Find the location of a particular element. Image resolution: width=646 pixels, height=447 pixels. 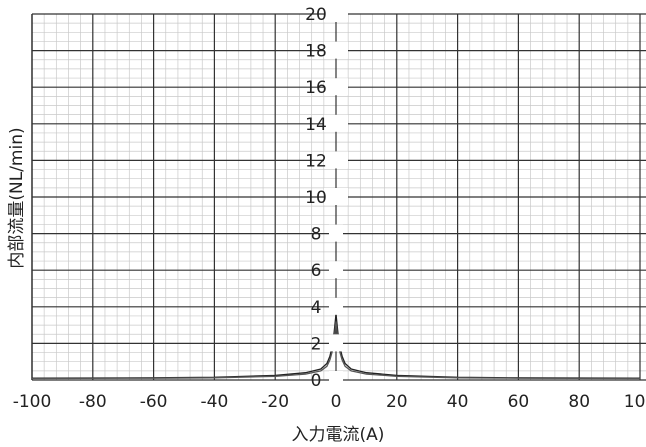

y-tick-labels: 0 2 4 6 8 10 12 14 16 18 20 is located at coordinates (326, 198).